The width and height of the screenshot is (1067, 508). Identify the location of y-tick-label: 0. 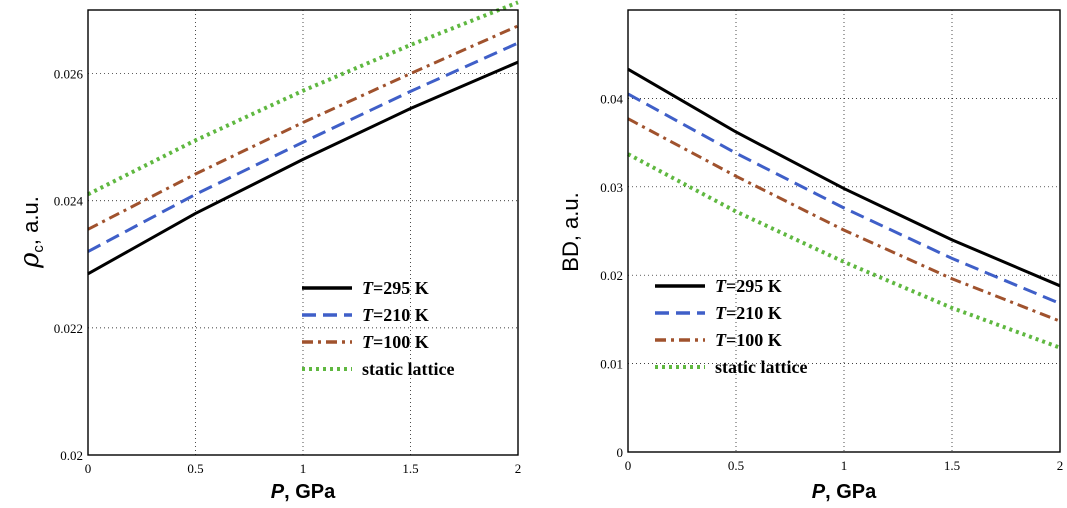
(620, 452).